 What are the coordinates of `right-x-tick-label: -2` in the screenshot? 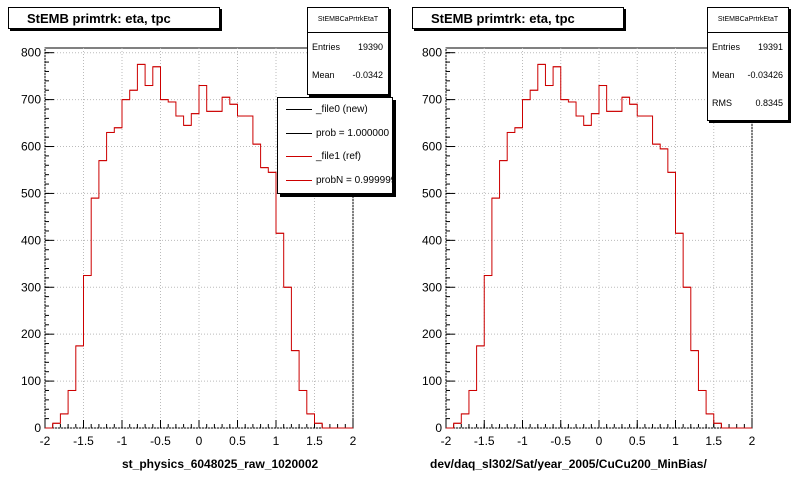 It's located at (446, 441).